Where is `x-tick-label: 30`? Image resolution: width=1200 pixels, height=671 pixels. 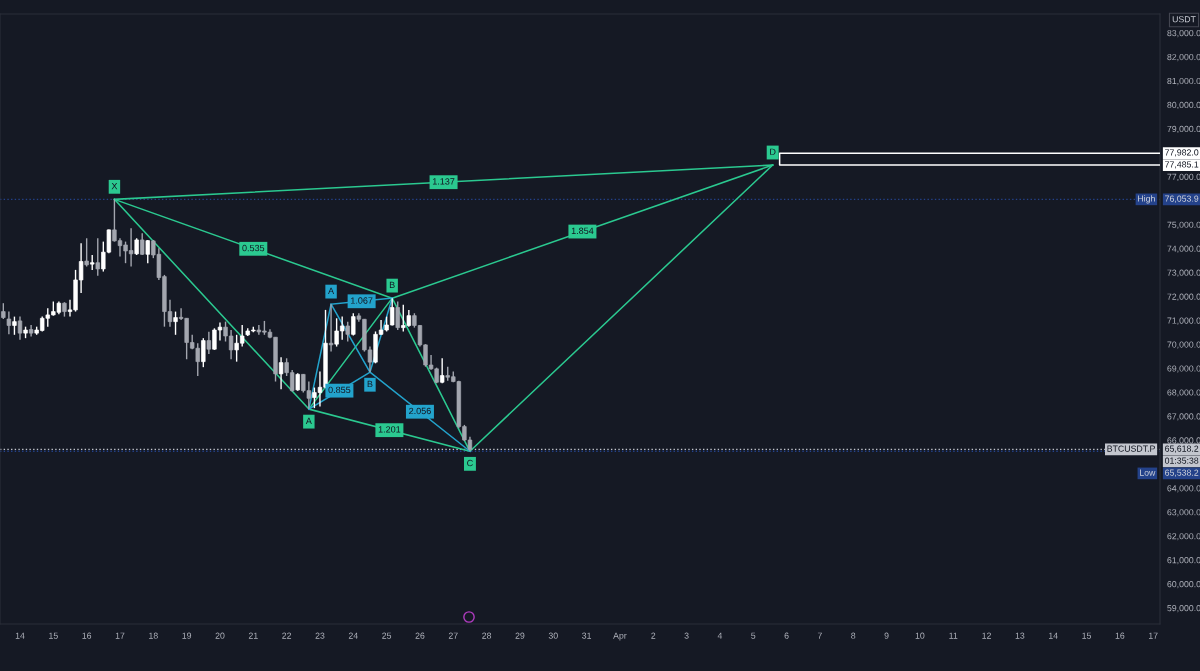 x-tick-label: 30 is located at coordinates (553, 635).